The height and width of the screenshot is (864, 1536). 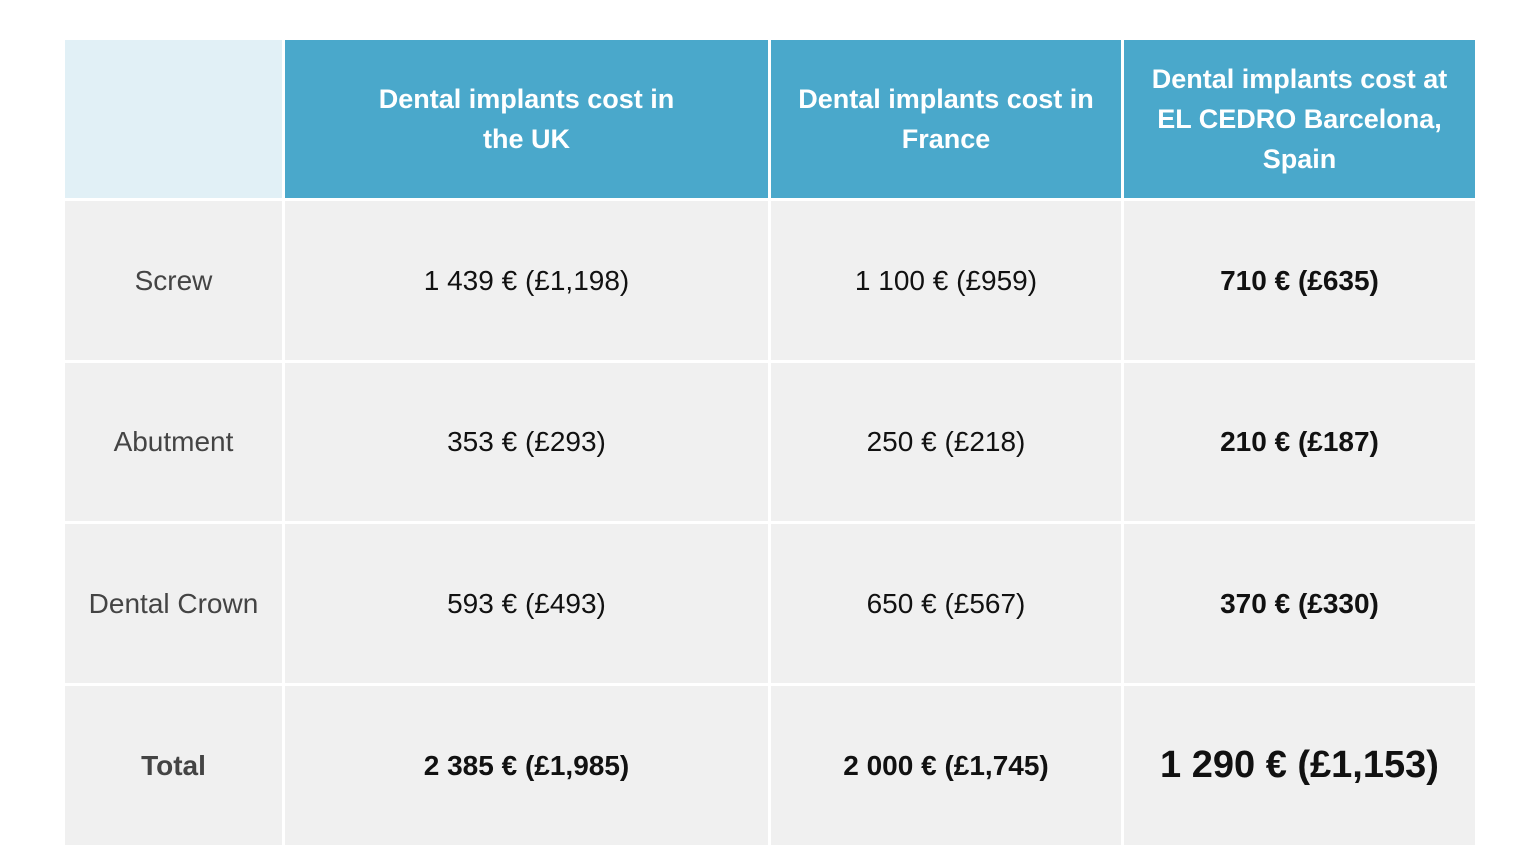 What do you see at coordinates (173, 442) in the screenshot?
I see `row-label: Abutment` at bounding box center [173, 442].